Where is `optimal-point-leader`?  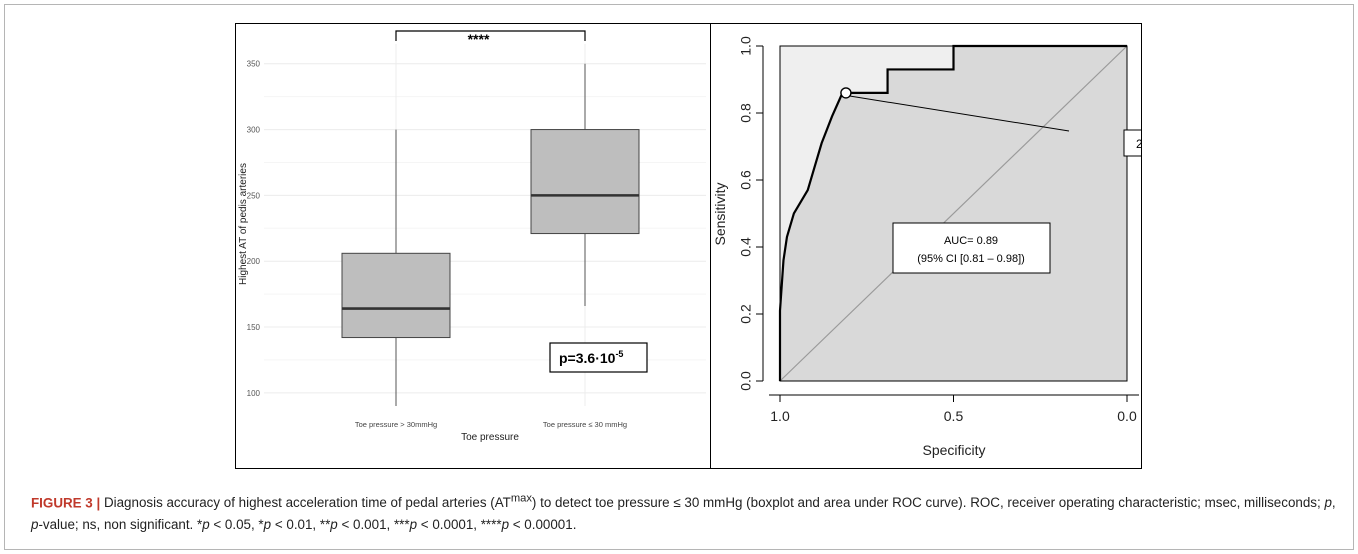 optimal-point-leader is located at coordinates (959, 113).